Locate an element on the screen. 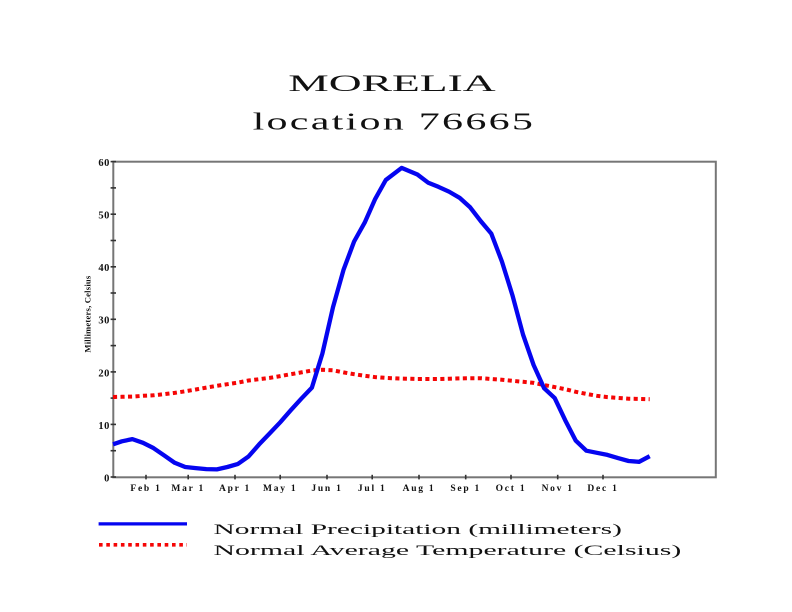 The image size is (792, 612). svg-text: 60 is located at coordinates (104, 163).